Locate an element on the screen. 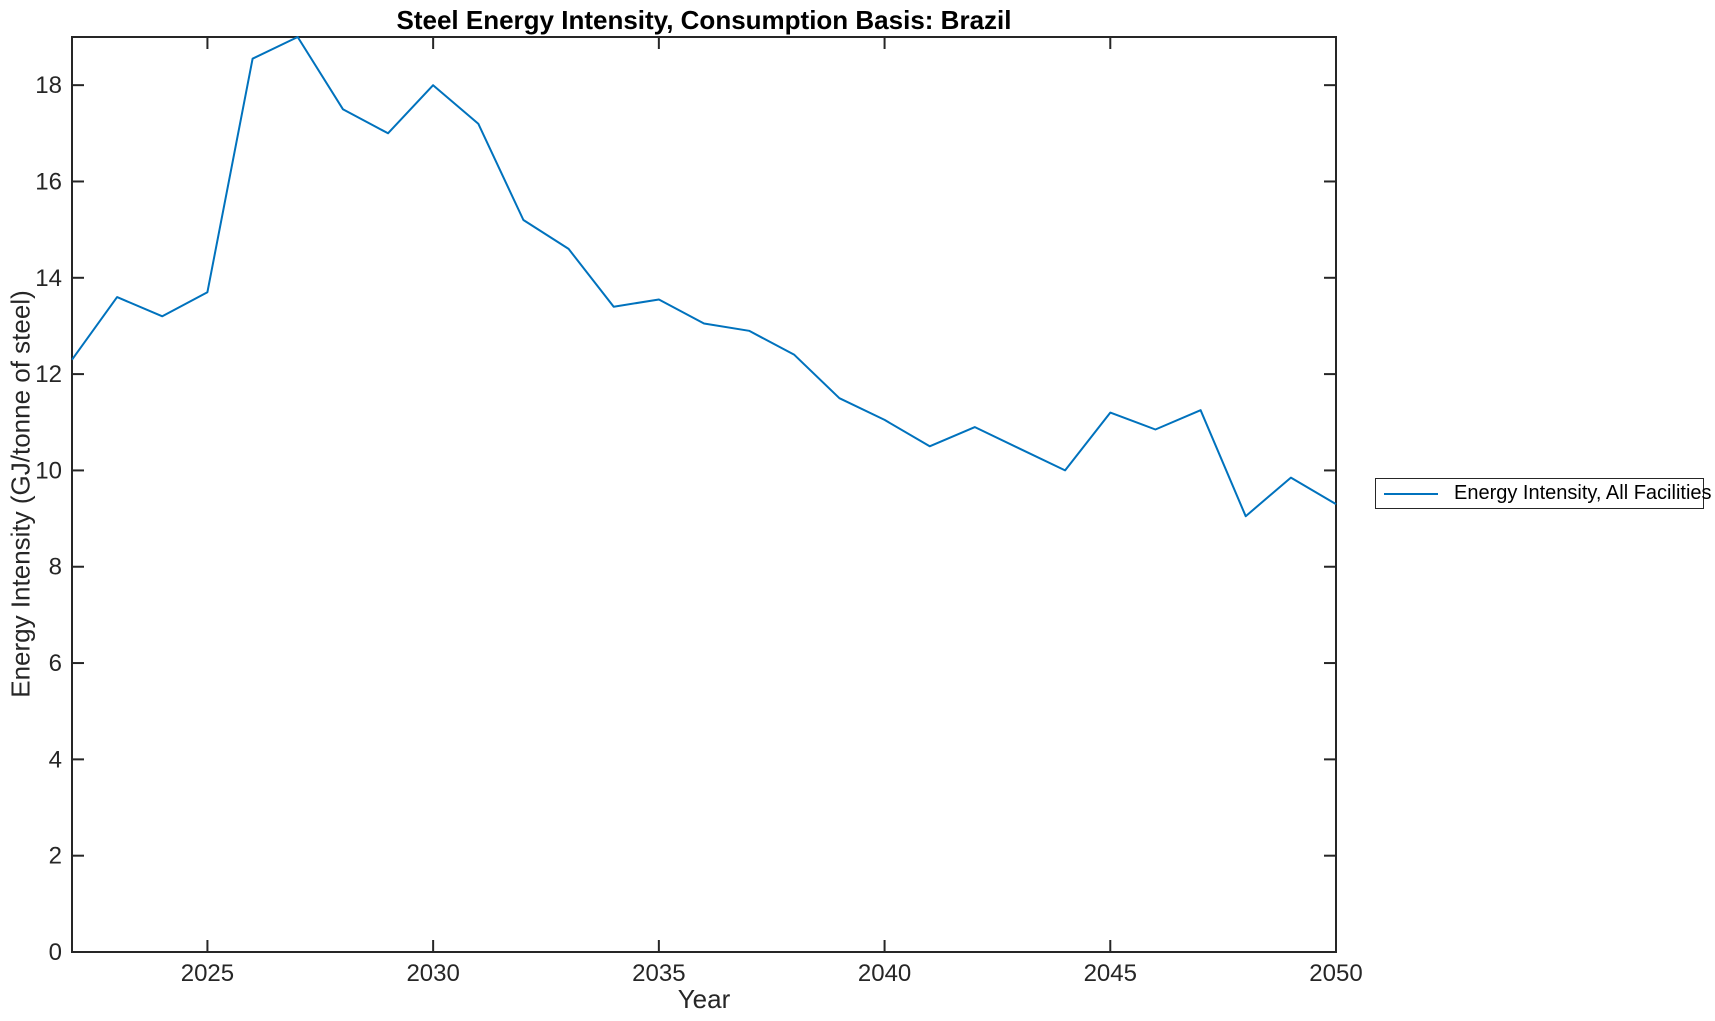 The height and width of the screenshot is (1021, 1715). y-tick-label: 14 is located at coordinates (48, 278).